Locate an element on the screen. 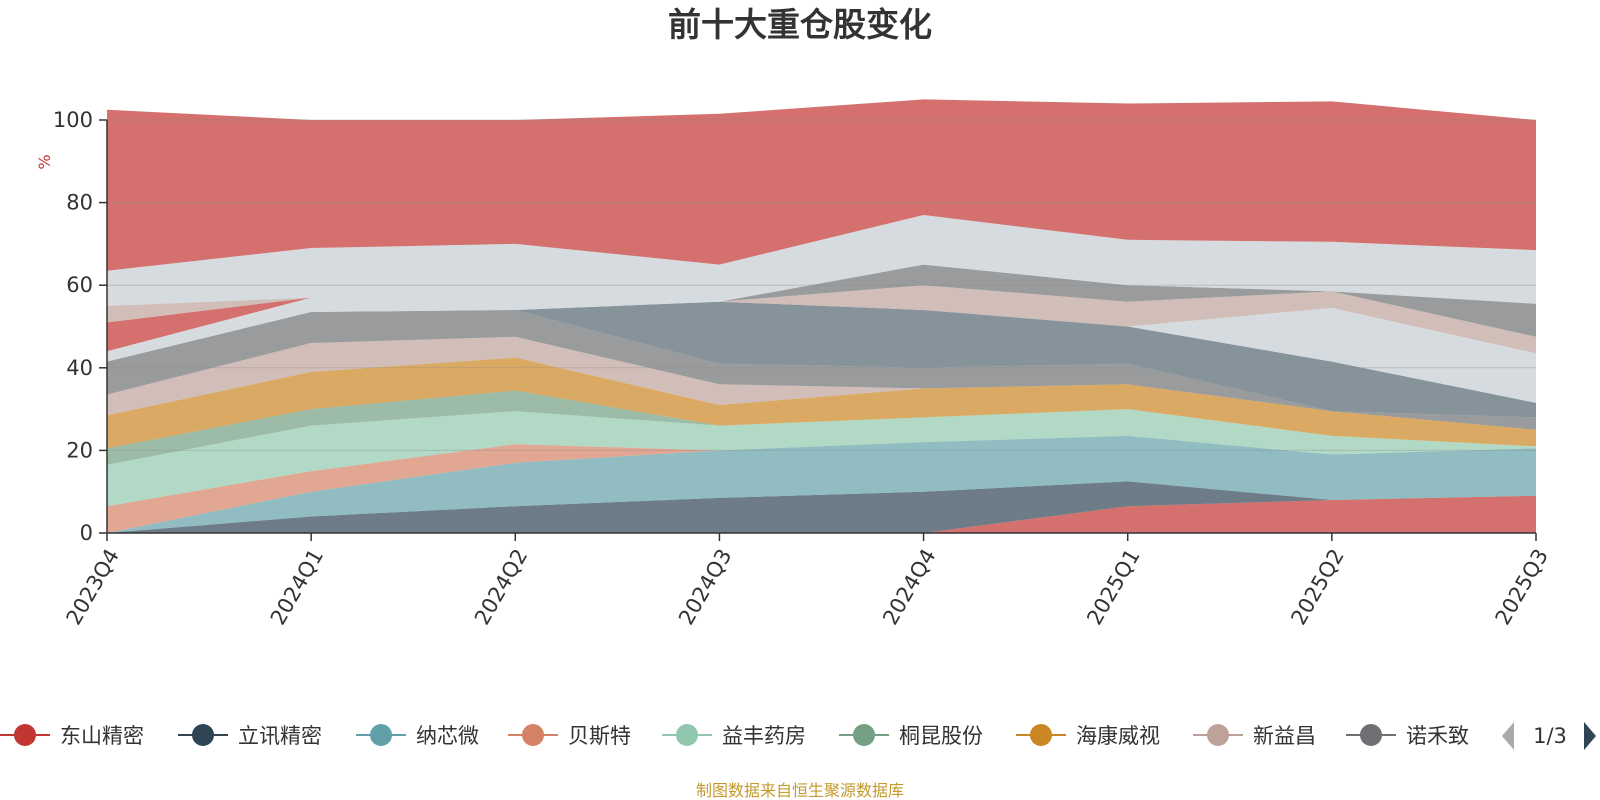 The width and height of the screenshot is (1600, 800). x-tick-label: 2023Q4 is located at coordinates (93, 587).